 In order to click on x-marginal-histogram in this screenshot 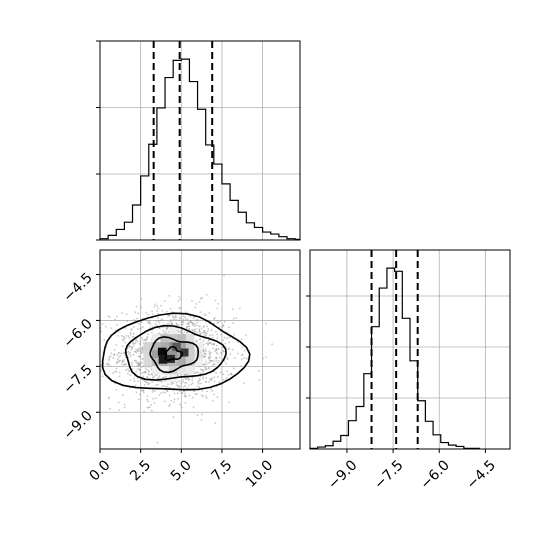, I will do `click(200, 149)`.